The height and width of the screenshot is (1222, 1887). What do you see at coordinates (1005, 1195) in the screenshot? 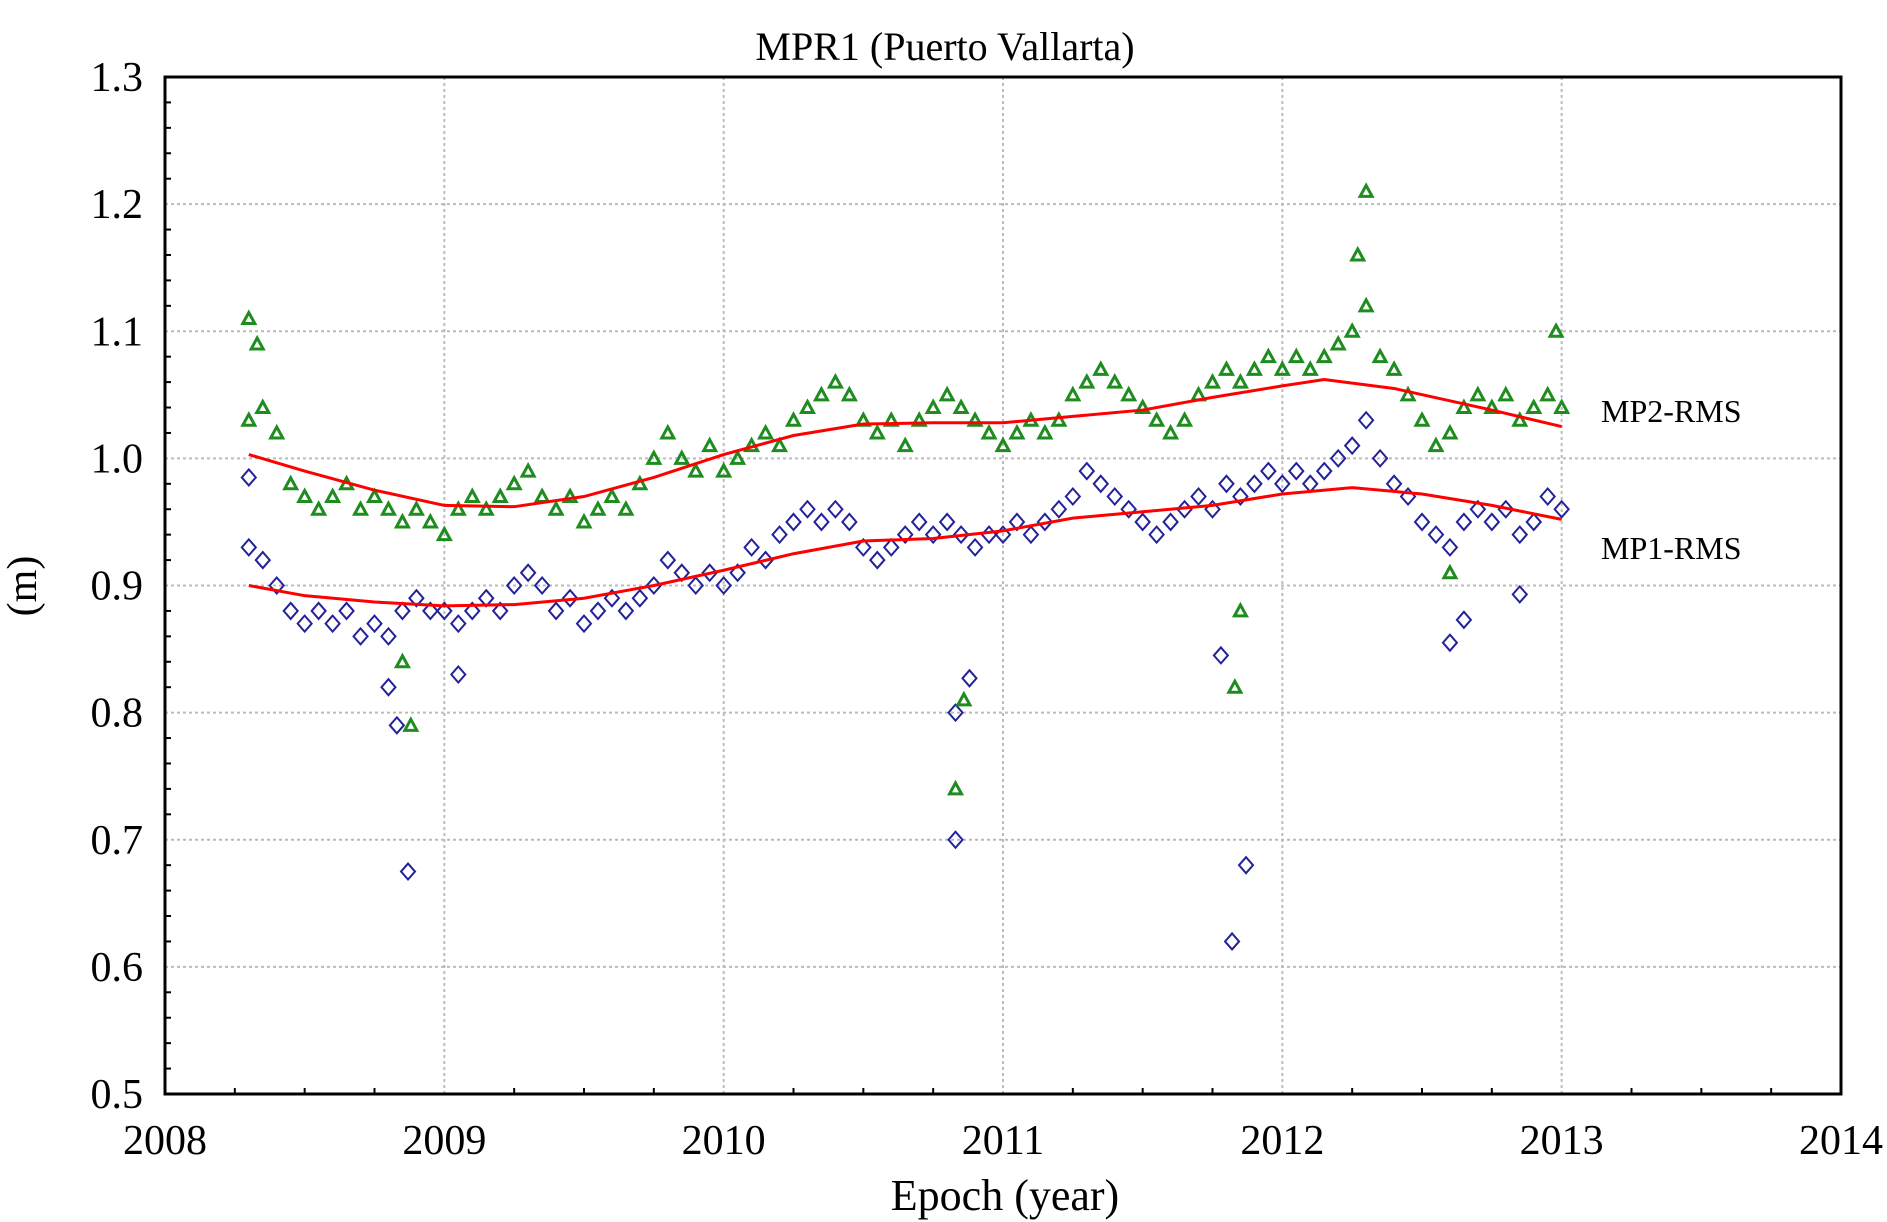
I see `x-axis-label: Epoch (year)` at bounding box center [1005, 1195].